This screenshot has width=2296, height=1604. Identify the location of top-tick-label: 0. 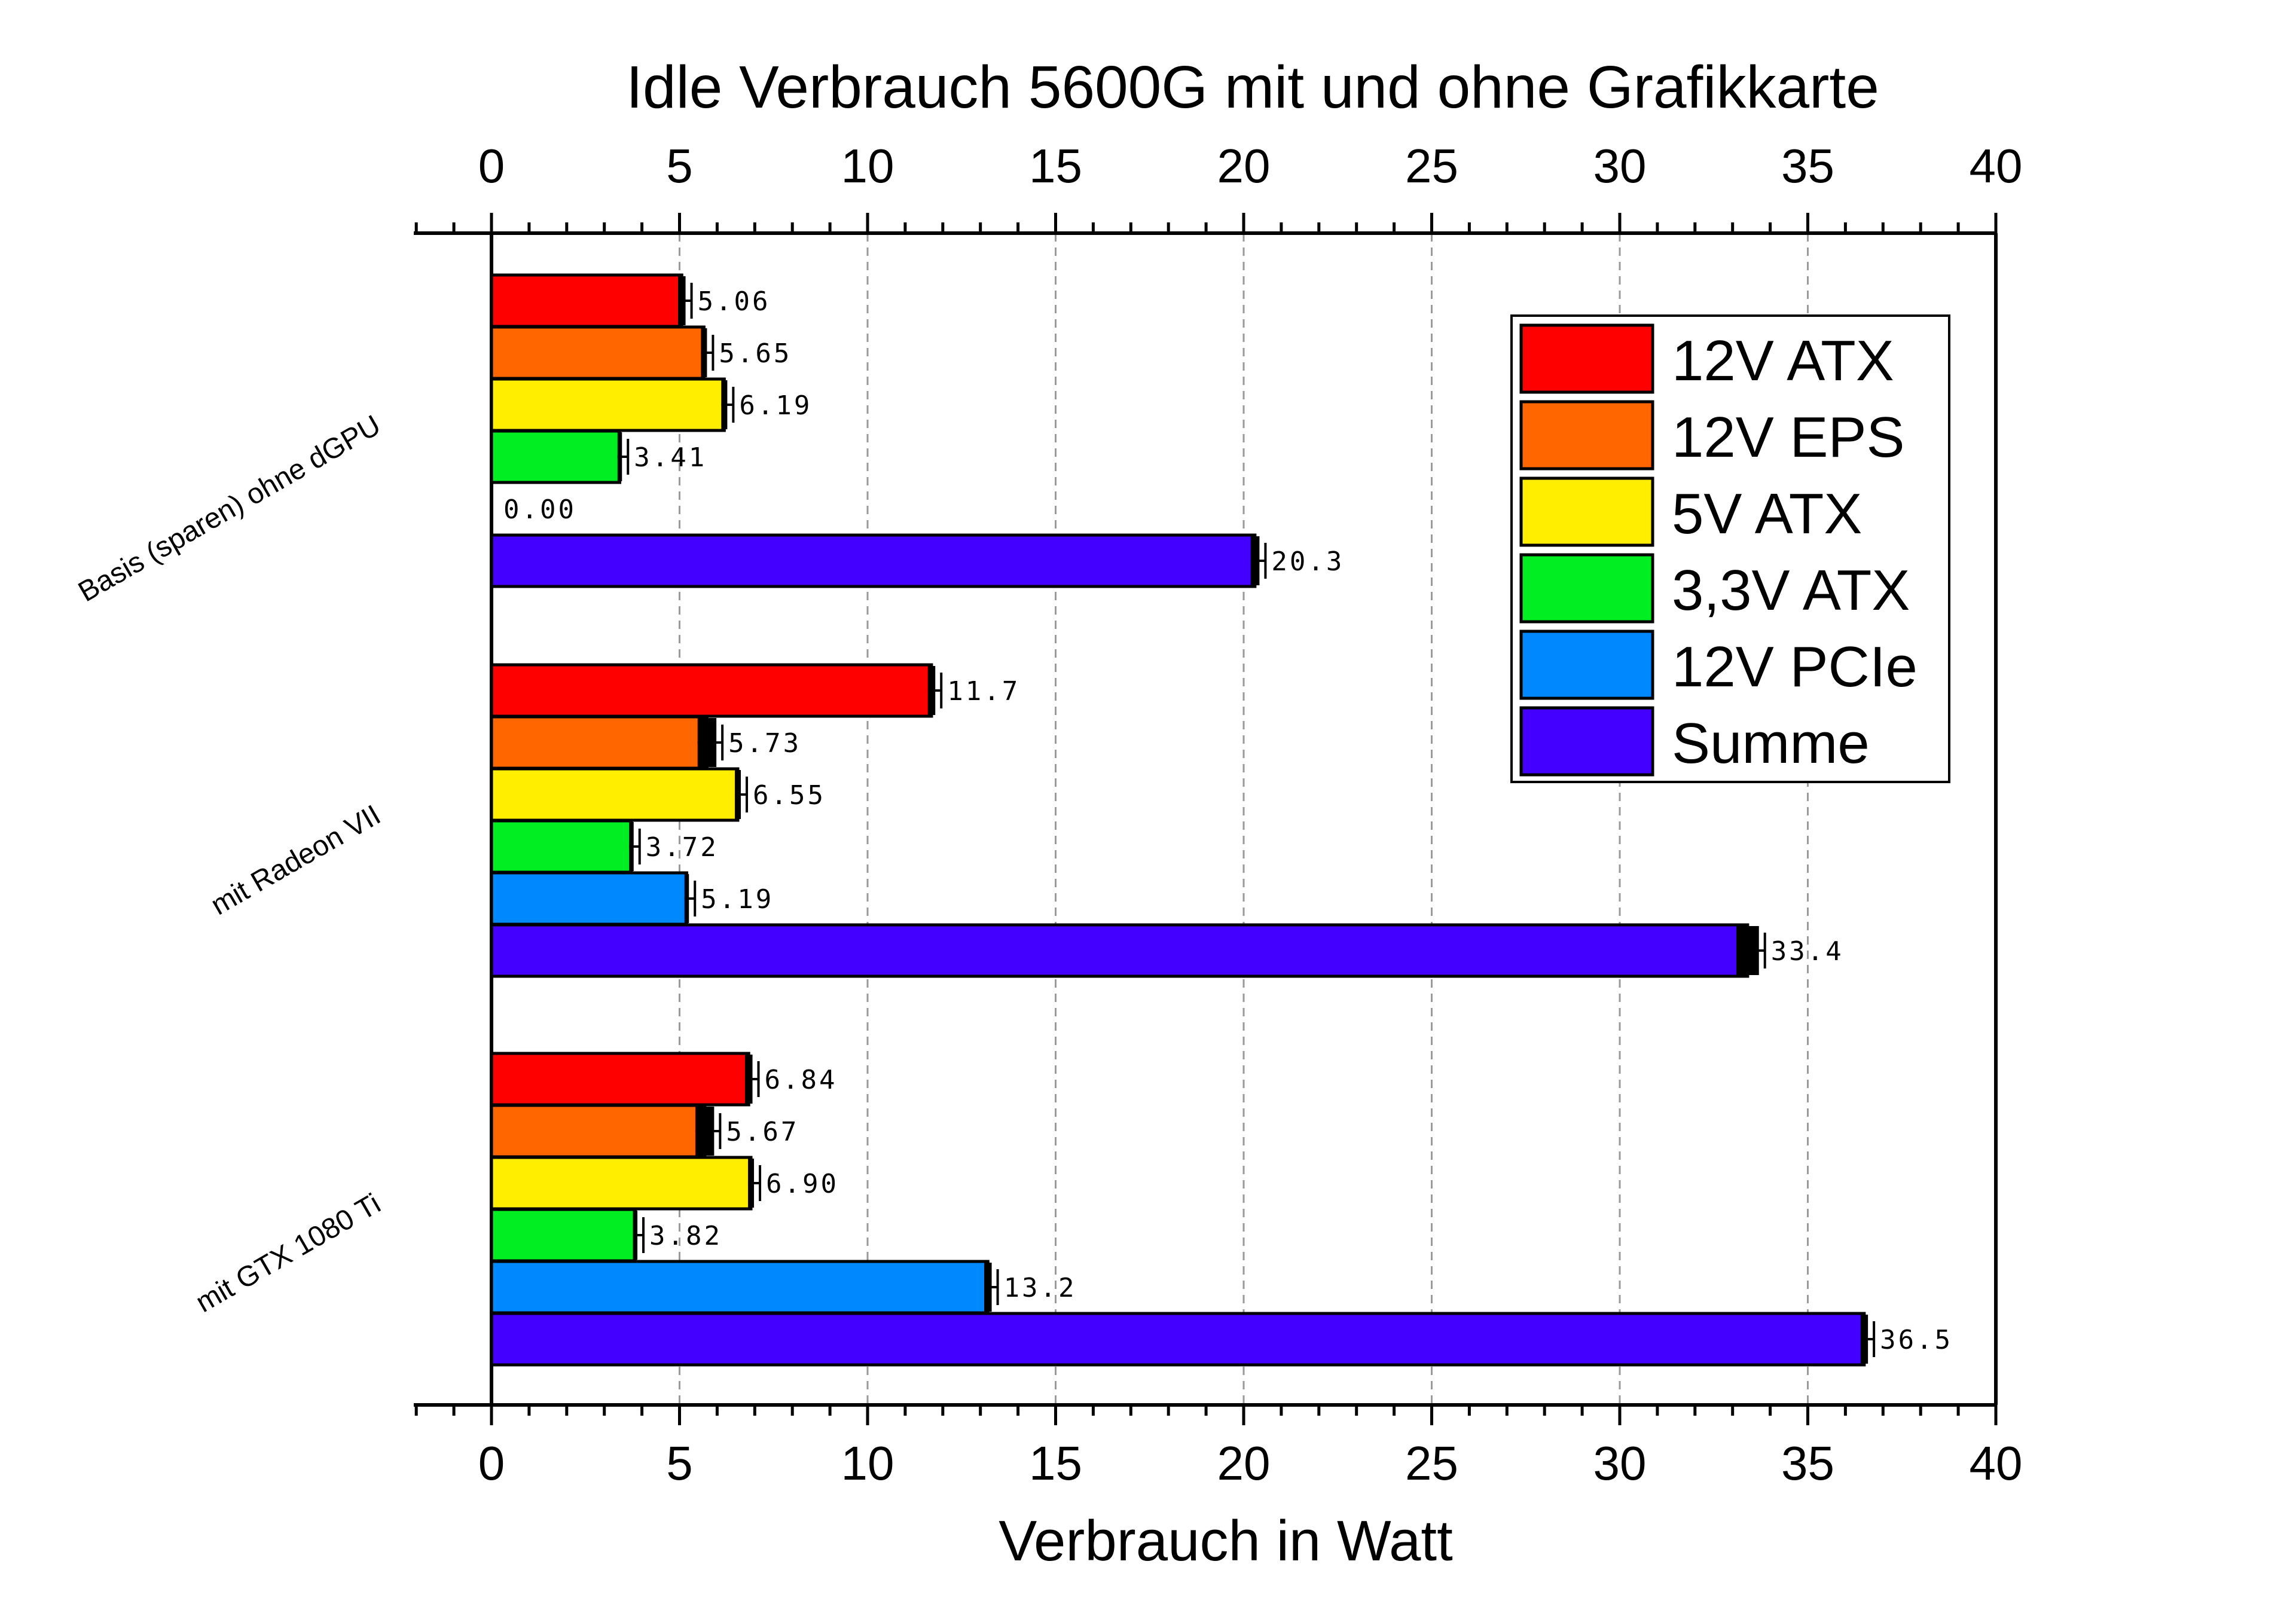
(491, 166).